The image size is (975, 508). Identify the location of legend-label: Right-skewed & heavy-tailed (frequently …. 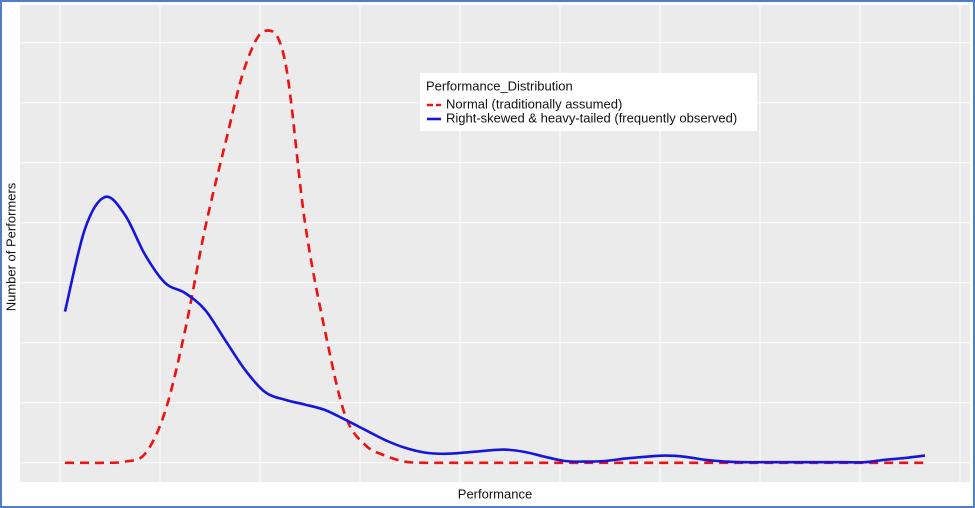
(591, 117).